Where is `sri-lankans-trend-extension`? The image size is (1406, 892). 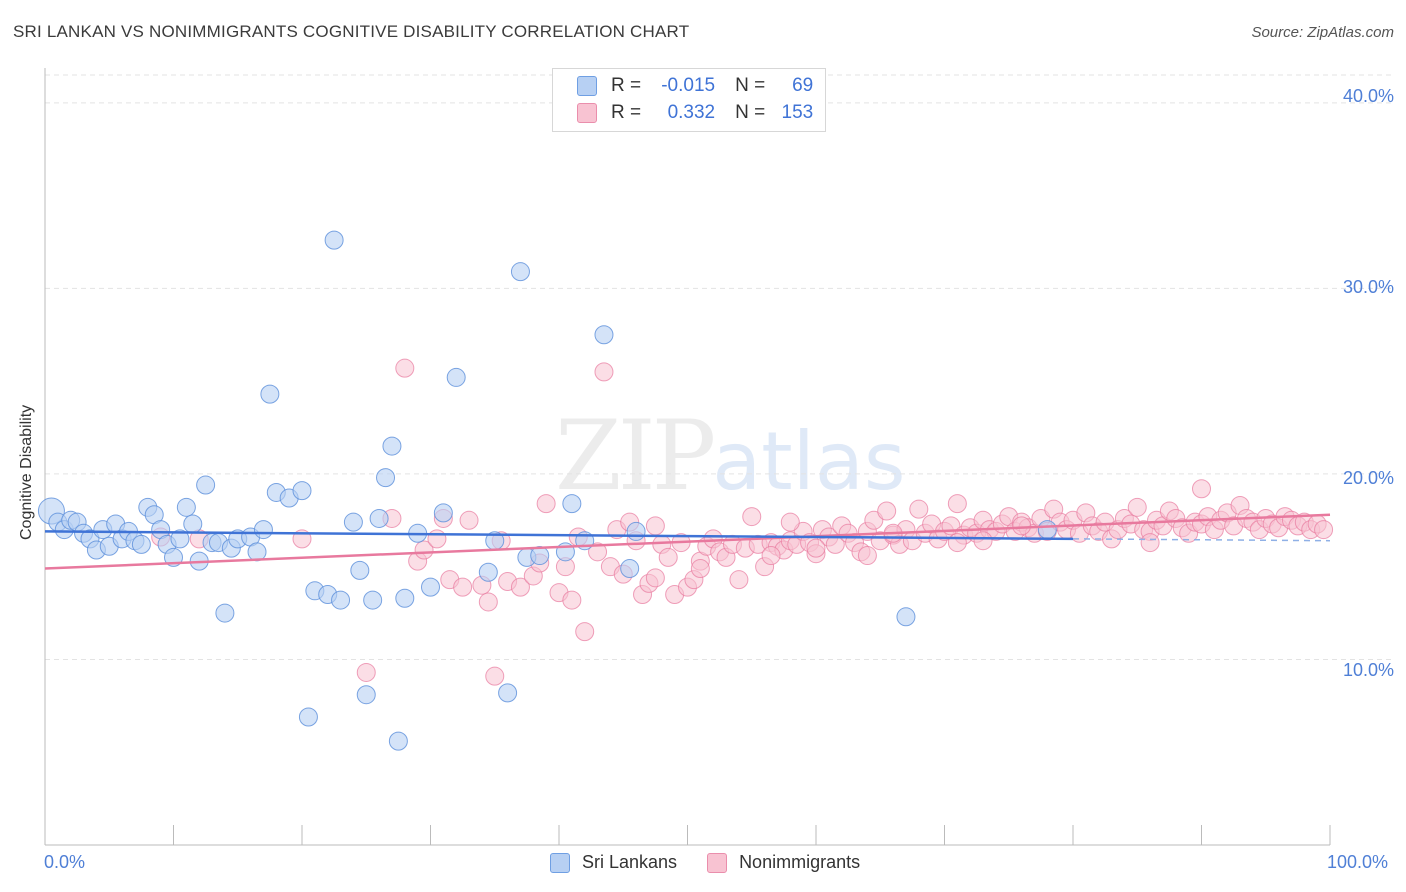
sri-lankans-trend-extension is located at coordinates (1201, 540).